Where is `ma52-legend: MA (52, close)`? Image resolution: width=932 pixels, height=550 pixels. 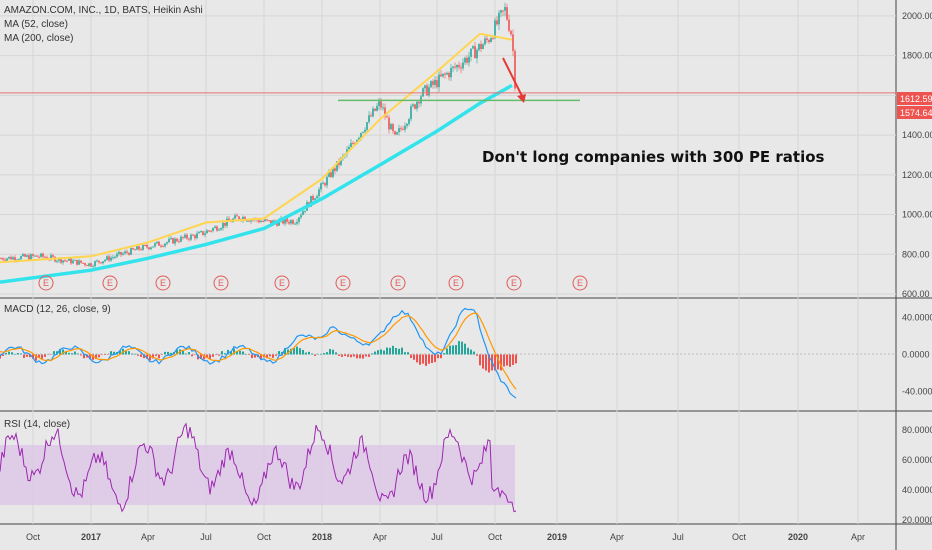
ma52-legend: MA (52, close) is located at coordinates (36, 24).